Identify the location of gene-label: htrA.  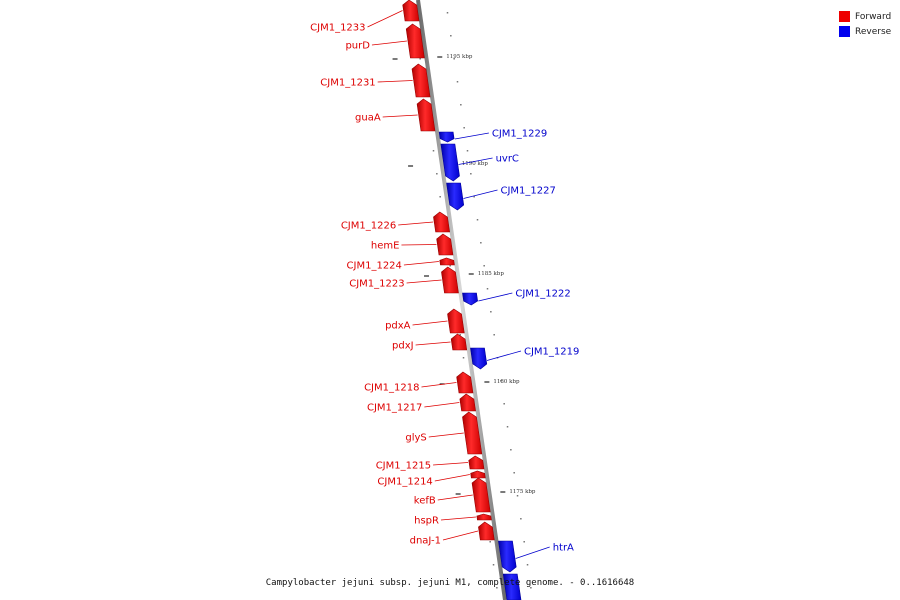
(563, 548).